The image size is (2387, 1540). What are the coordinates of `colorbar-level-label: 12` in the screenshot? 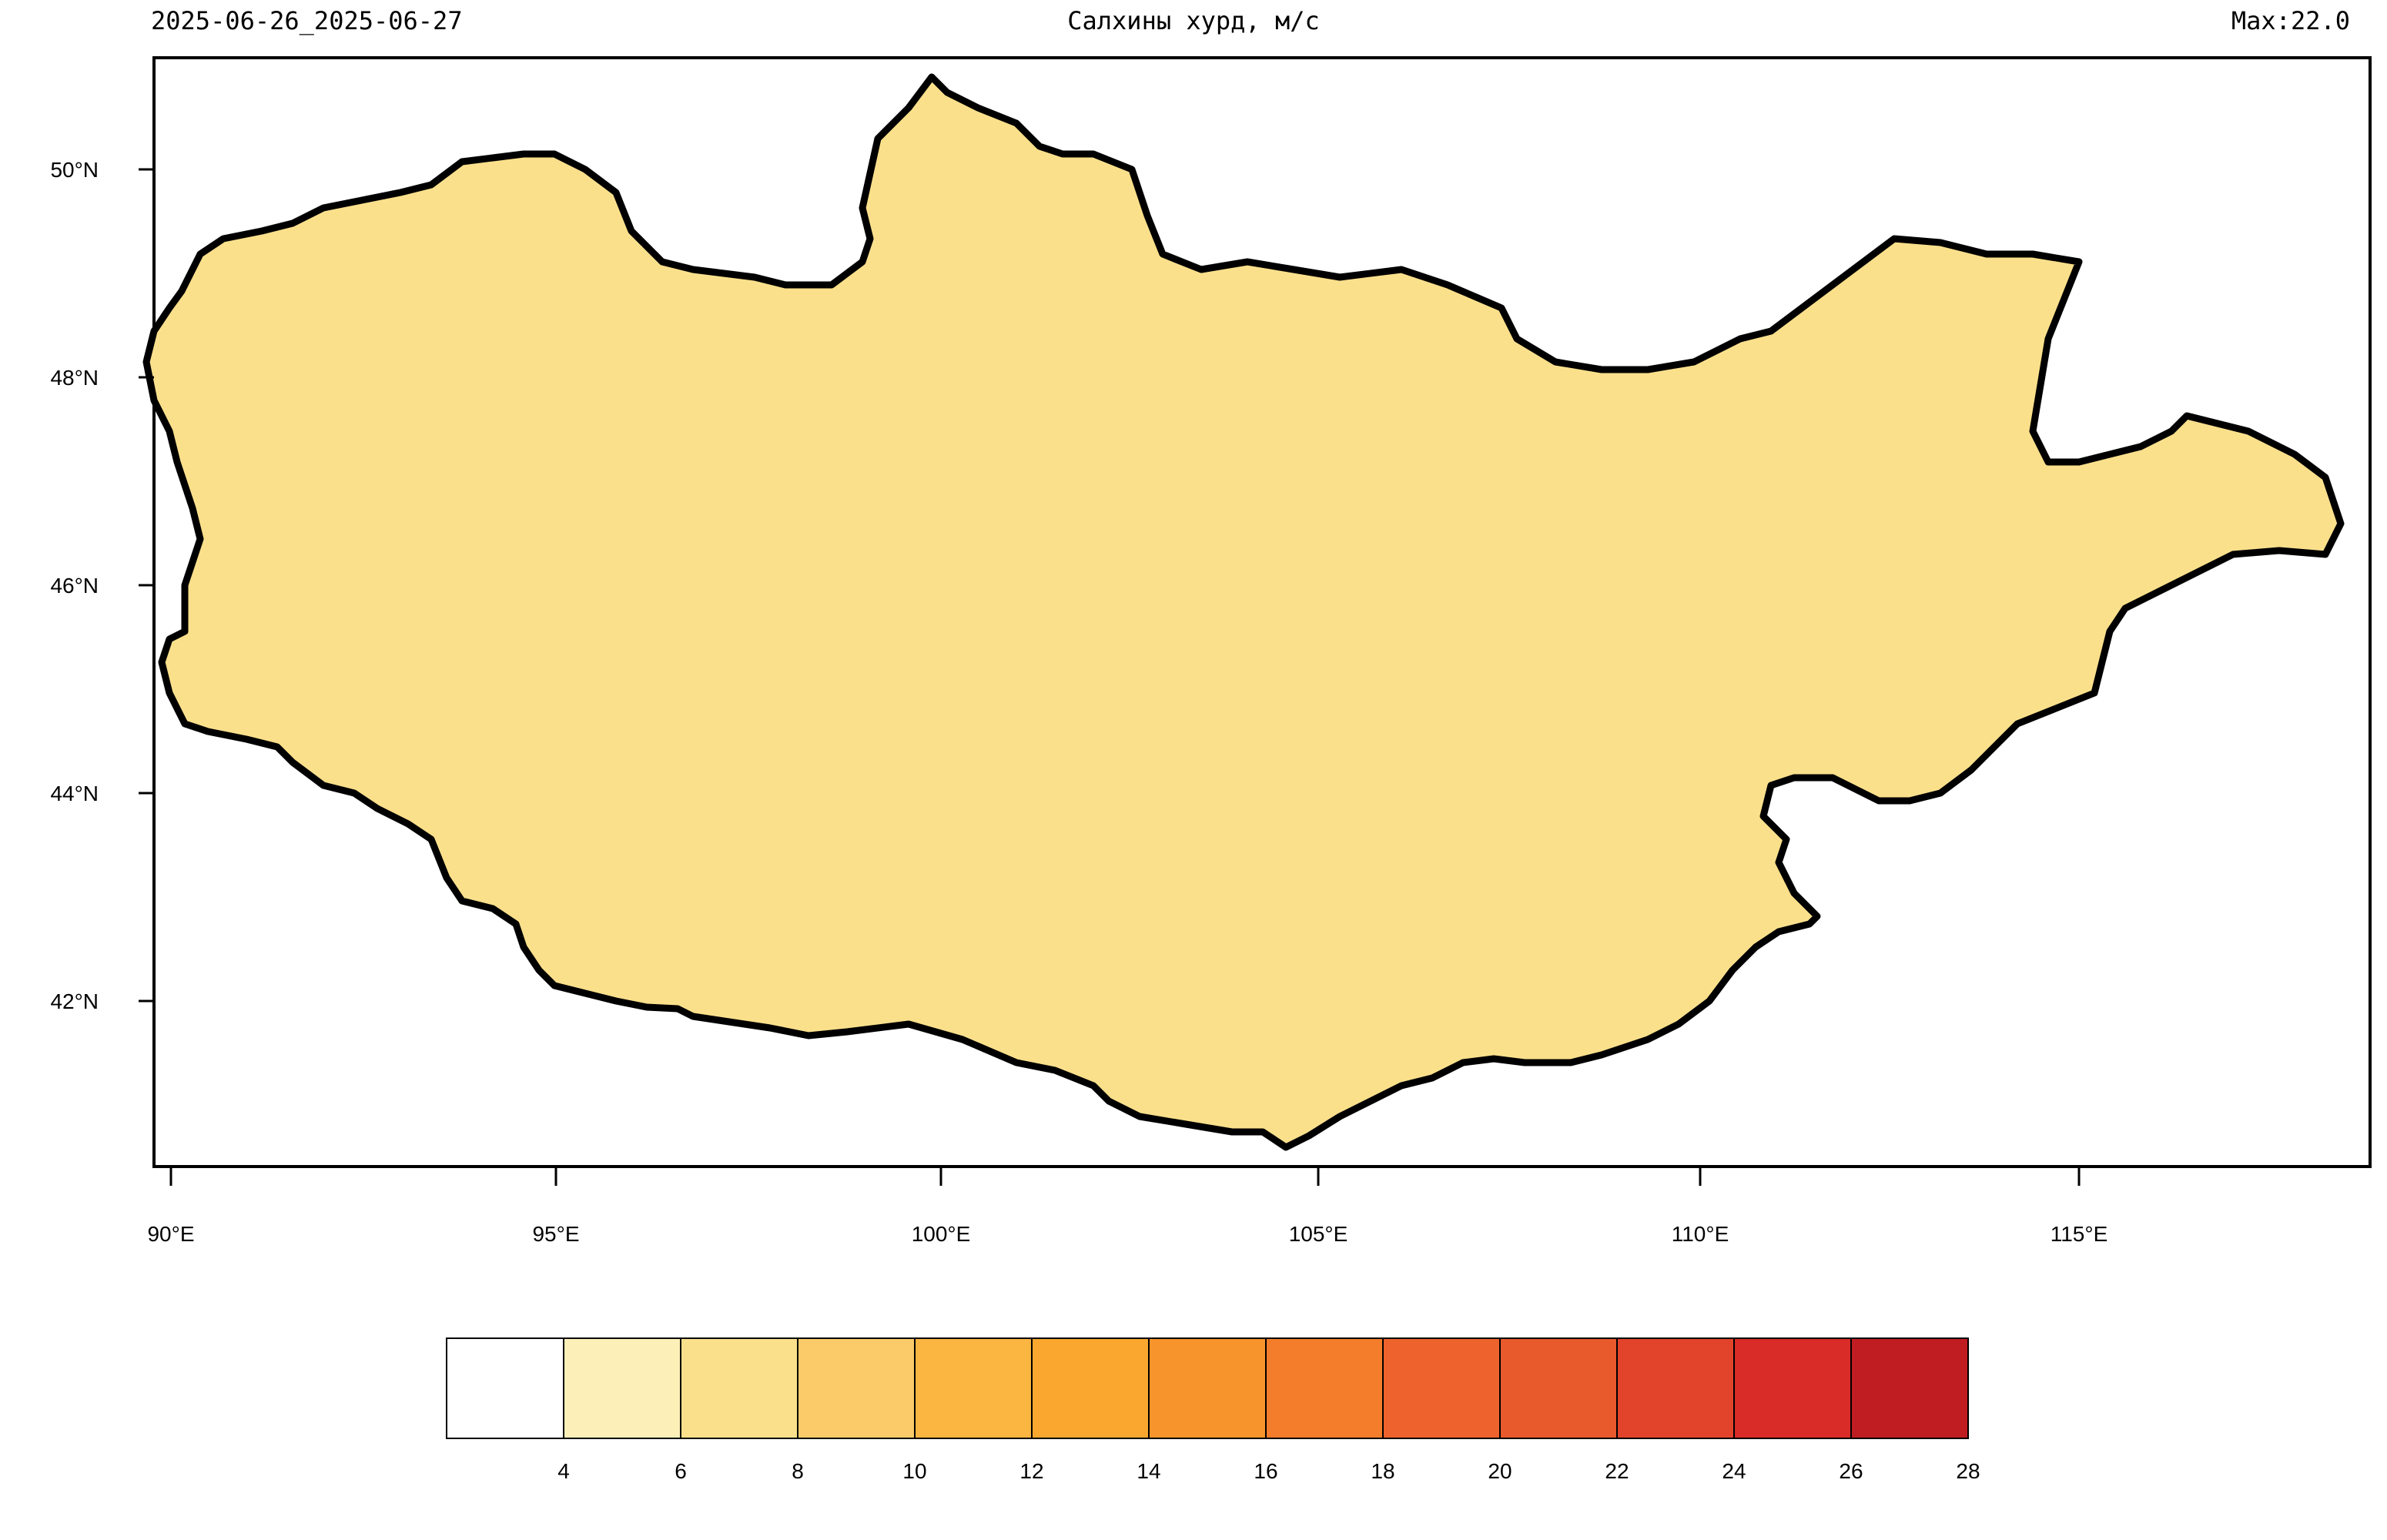 It's located at (1031, 1471).